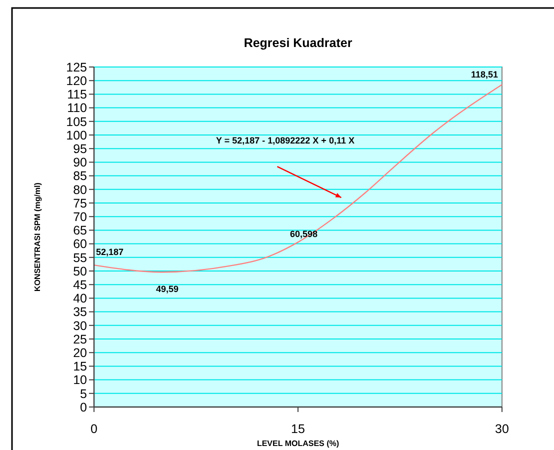  Describe the element at coordinates (84, 393) in the screenshot. I see `y-tick-label: 5` at that location.